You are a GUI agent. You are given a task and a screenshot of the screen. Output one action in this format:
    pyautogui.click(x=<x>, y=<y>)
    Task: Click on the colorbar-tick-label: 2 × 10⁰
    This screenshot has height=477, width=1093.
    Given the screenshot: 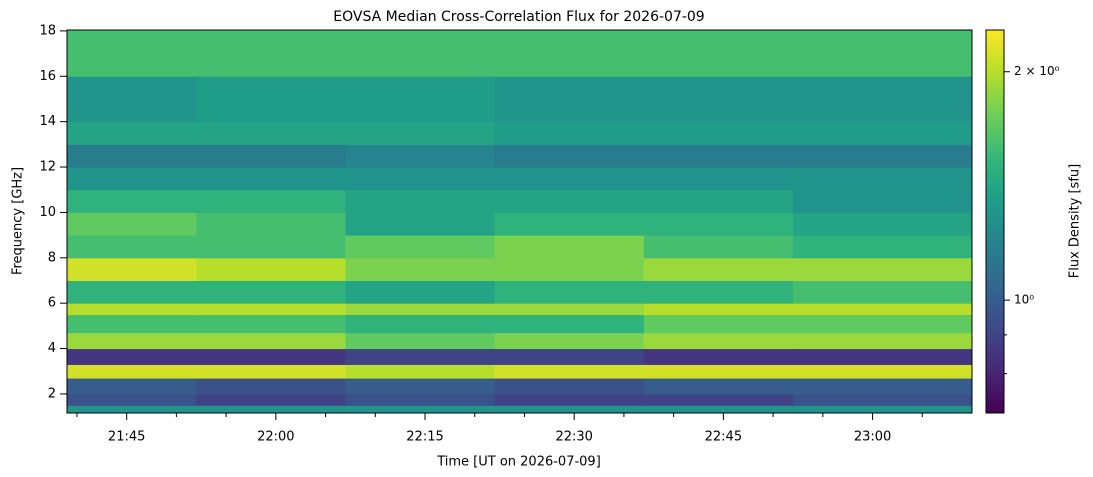 What is the action you would take?
    pyautogui.click(x=1037, y=71)
    